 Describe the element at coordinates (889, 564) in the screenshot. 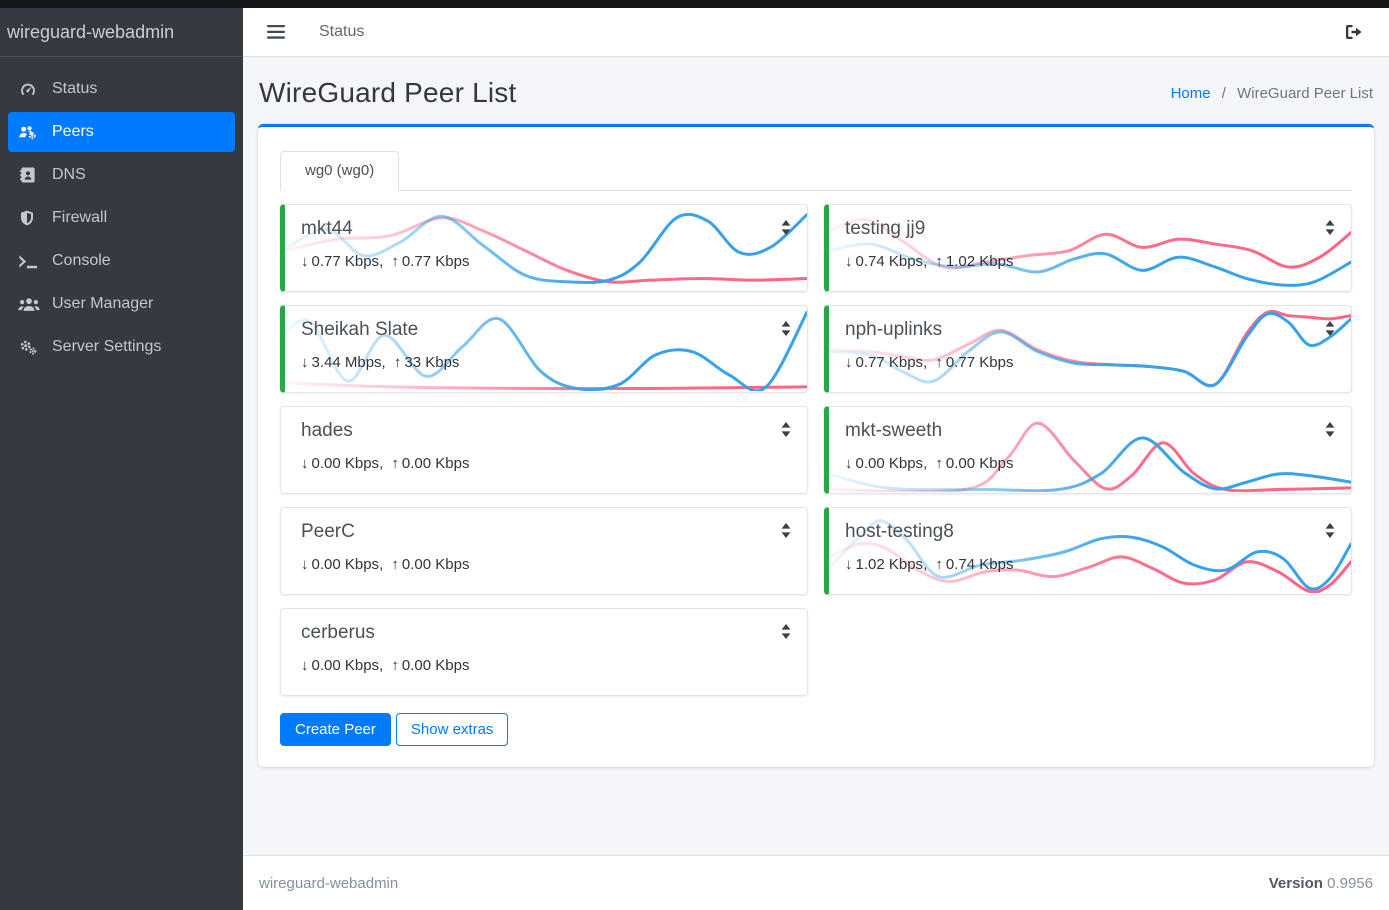

I see `download-rate: 1.02 Kbps` at that location.